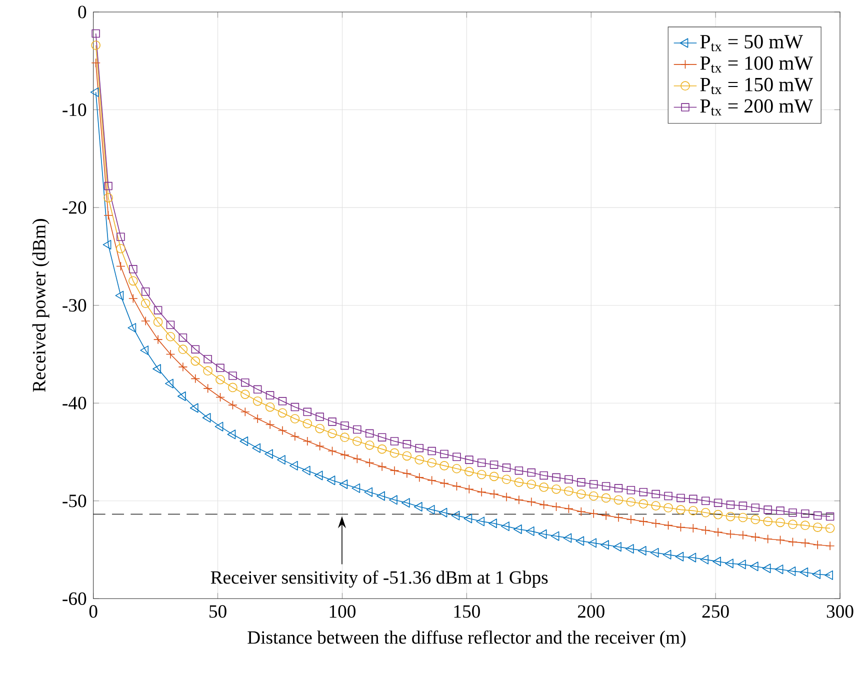  I want to click on y-tick-label: -40, so click(74, 403).